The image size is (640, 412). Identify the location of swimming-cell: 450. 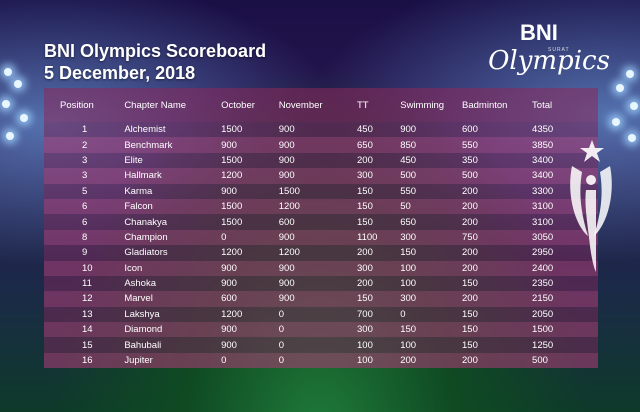
(408, 160).